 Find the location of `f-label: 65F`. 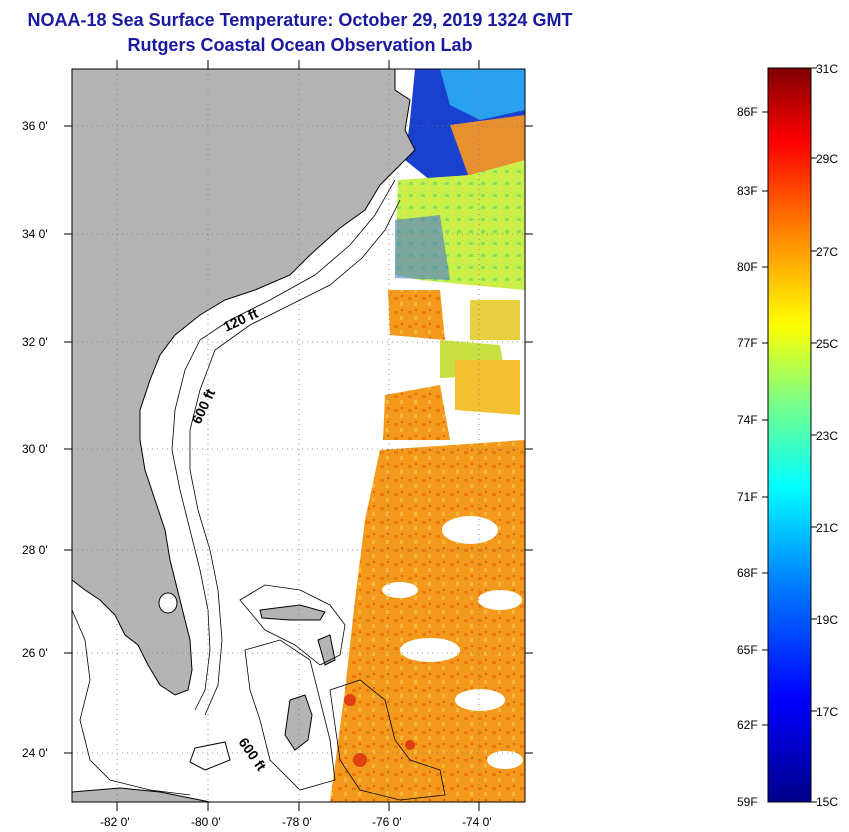

f-label: 65F is located at coordinates (747, 650).